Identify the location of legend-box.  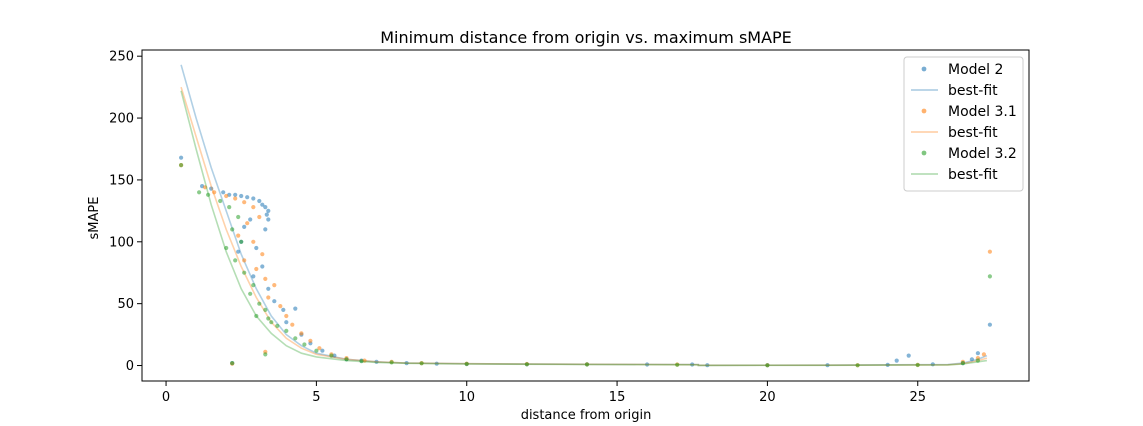
(963, 124).